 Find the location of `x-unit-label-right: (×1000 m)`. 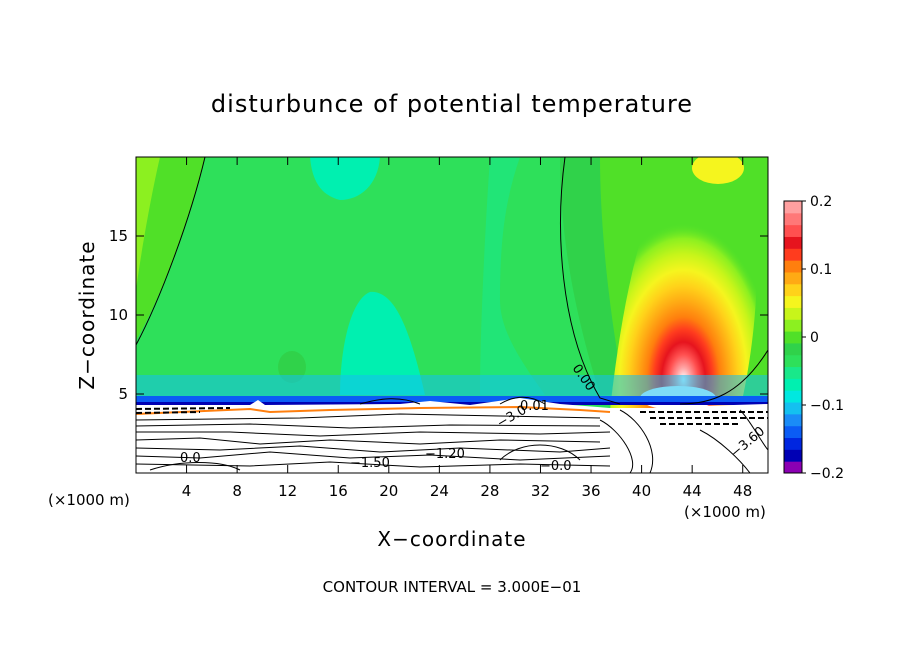

x-unit-label-right: (×1000 m) is located at coordinates (725, 512).